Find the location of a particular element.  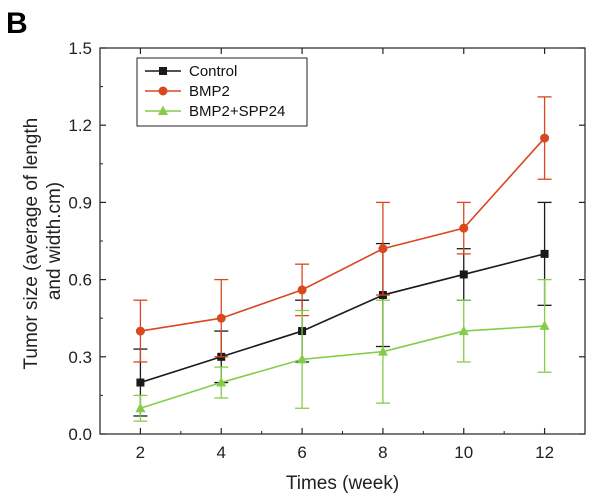

y-tick-label: 0.6 is located at coordinates (80, 280).